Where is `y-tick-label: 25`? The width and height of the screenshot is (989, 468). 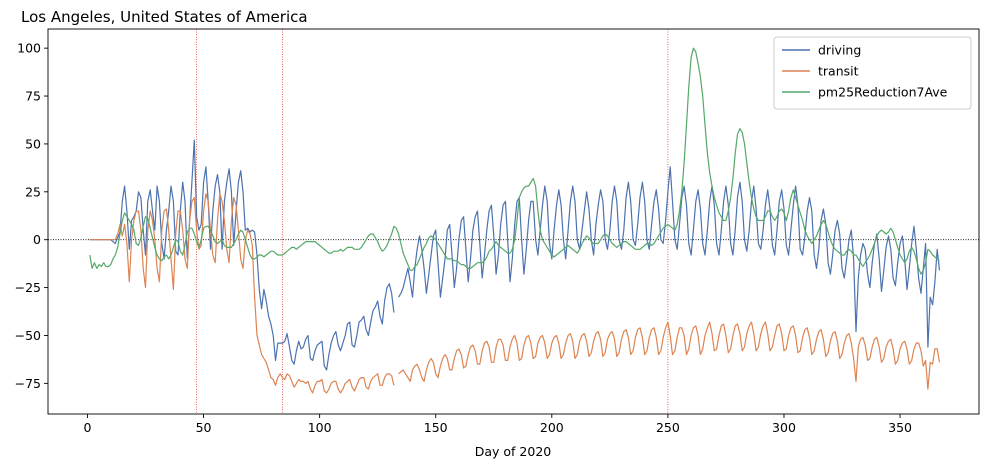
y-tick-label: 25 is located at coordinates (33, 191).